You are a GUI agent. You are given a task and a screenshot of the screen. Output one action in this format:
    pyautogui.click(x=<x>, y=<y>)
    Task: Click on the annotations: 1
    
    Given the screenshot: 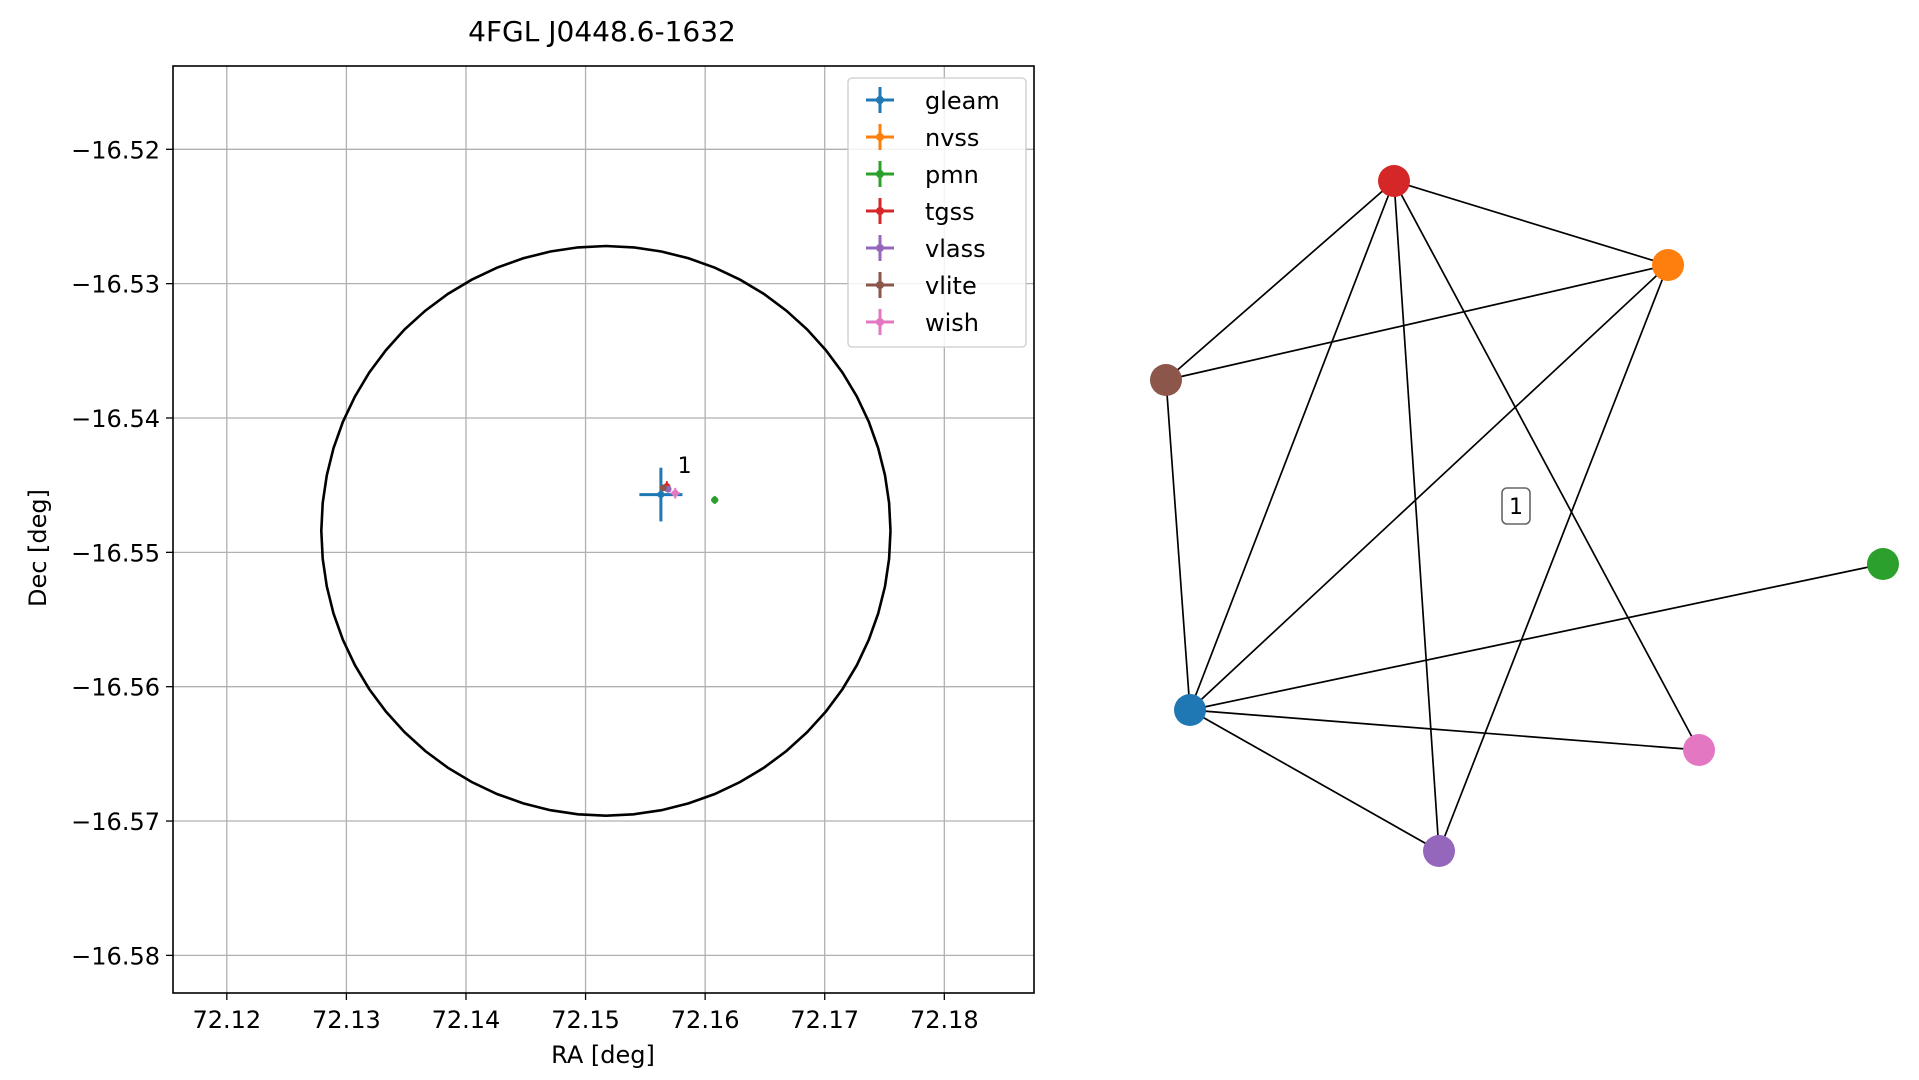 What is the action you would take?
    pyautogui.click(x=685, y=466)
    